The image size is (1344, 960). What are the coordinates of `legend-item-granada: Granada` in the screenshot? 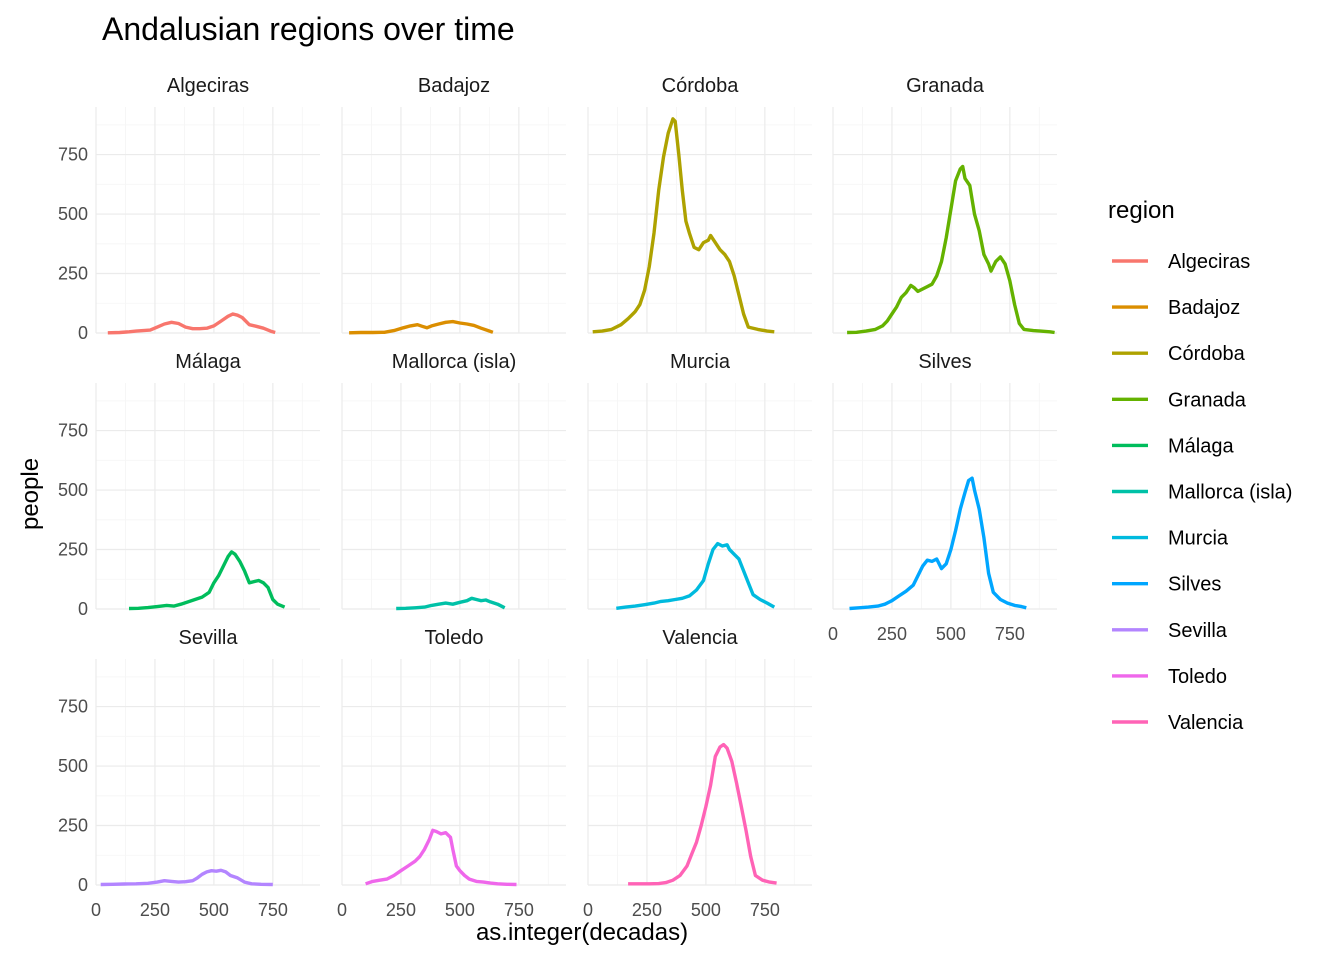 It's located at (1179, 400).